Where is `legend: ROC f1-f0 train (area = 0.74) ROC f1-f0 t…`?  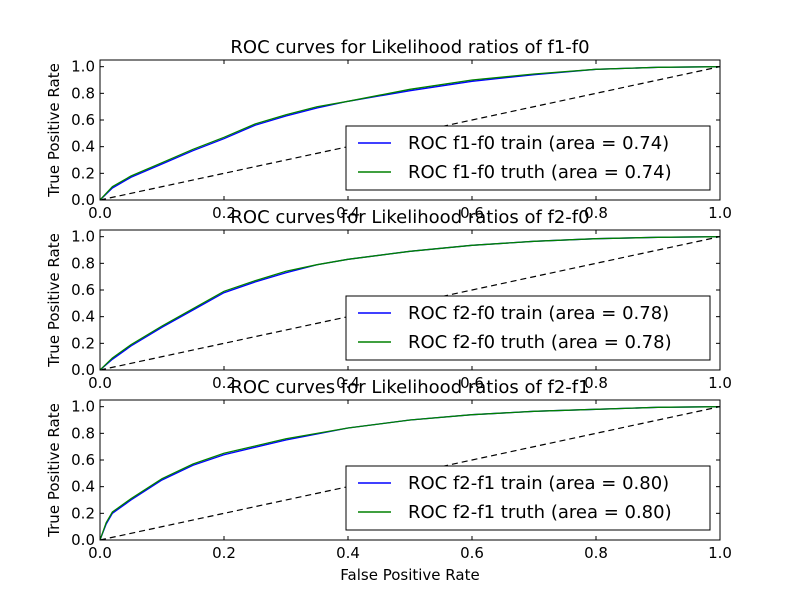
legend: ROC f1-f0 train (area = 0.74) ROC f1-f0 t… is located at coordinates (528, 158).